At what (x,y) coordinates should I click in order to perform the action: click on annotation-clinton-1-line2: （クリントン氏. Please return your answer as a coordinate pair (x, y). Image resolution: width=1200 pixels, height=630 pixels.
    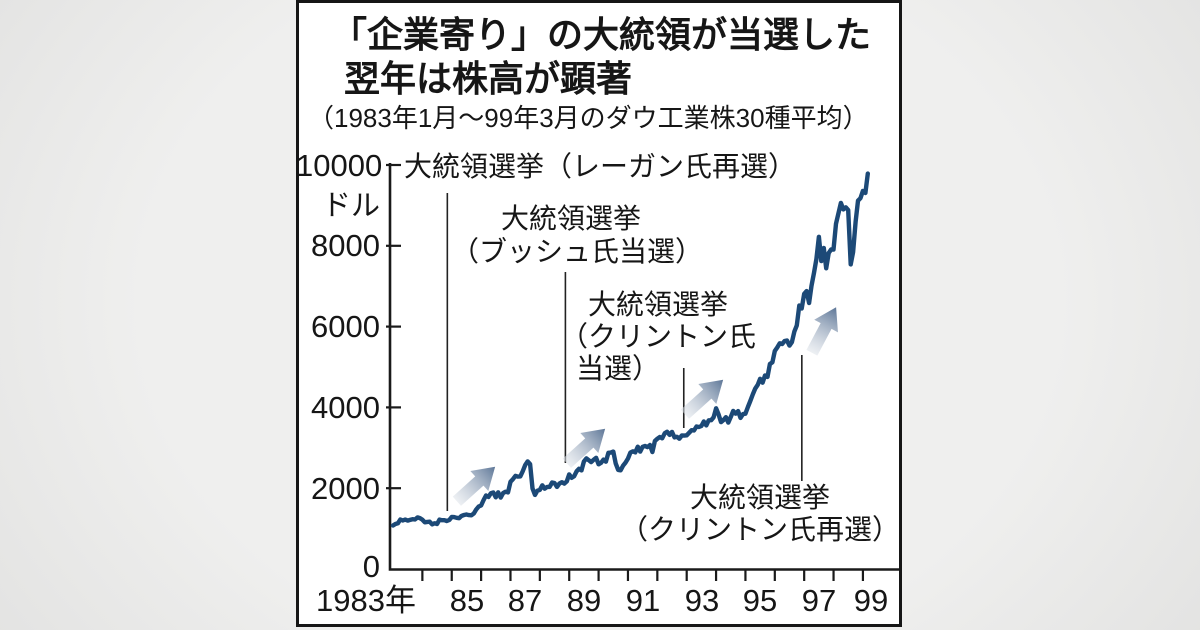
    Looking at the image, I should click on (657, 336).